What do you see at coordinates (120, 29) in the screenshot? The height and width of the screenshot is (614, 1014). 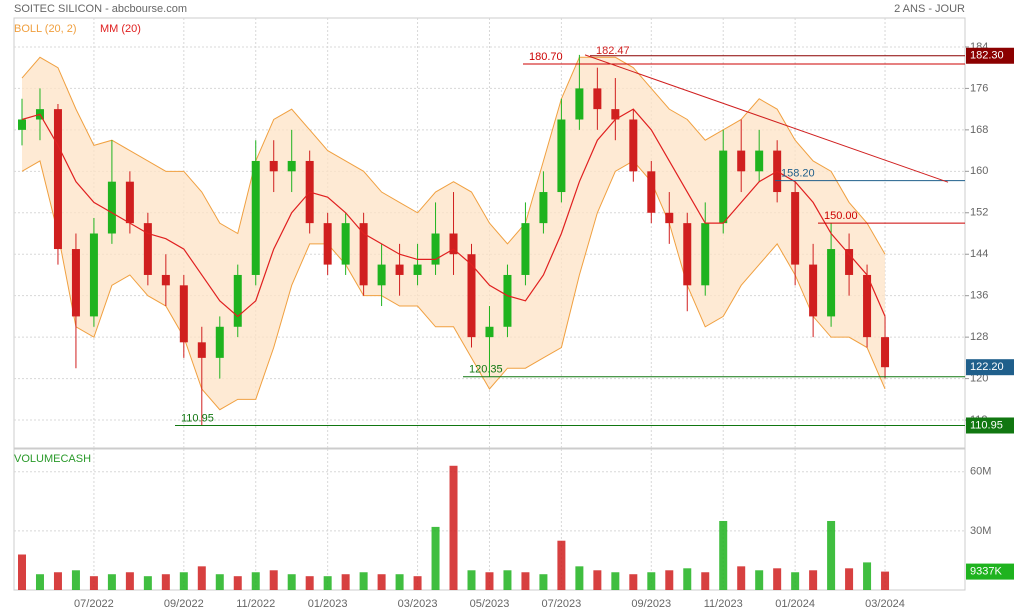 I see `legend-entry: MM (20)` at bounding box center [120, 29].